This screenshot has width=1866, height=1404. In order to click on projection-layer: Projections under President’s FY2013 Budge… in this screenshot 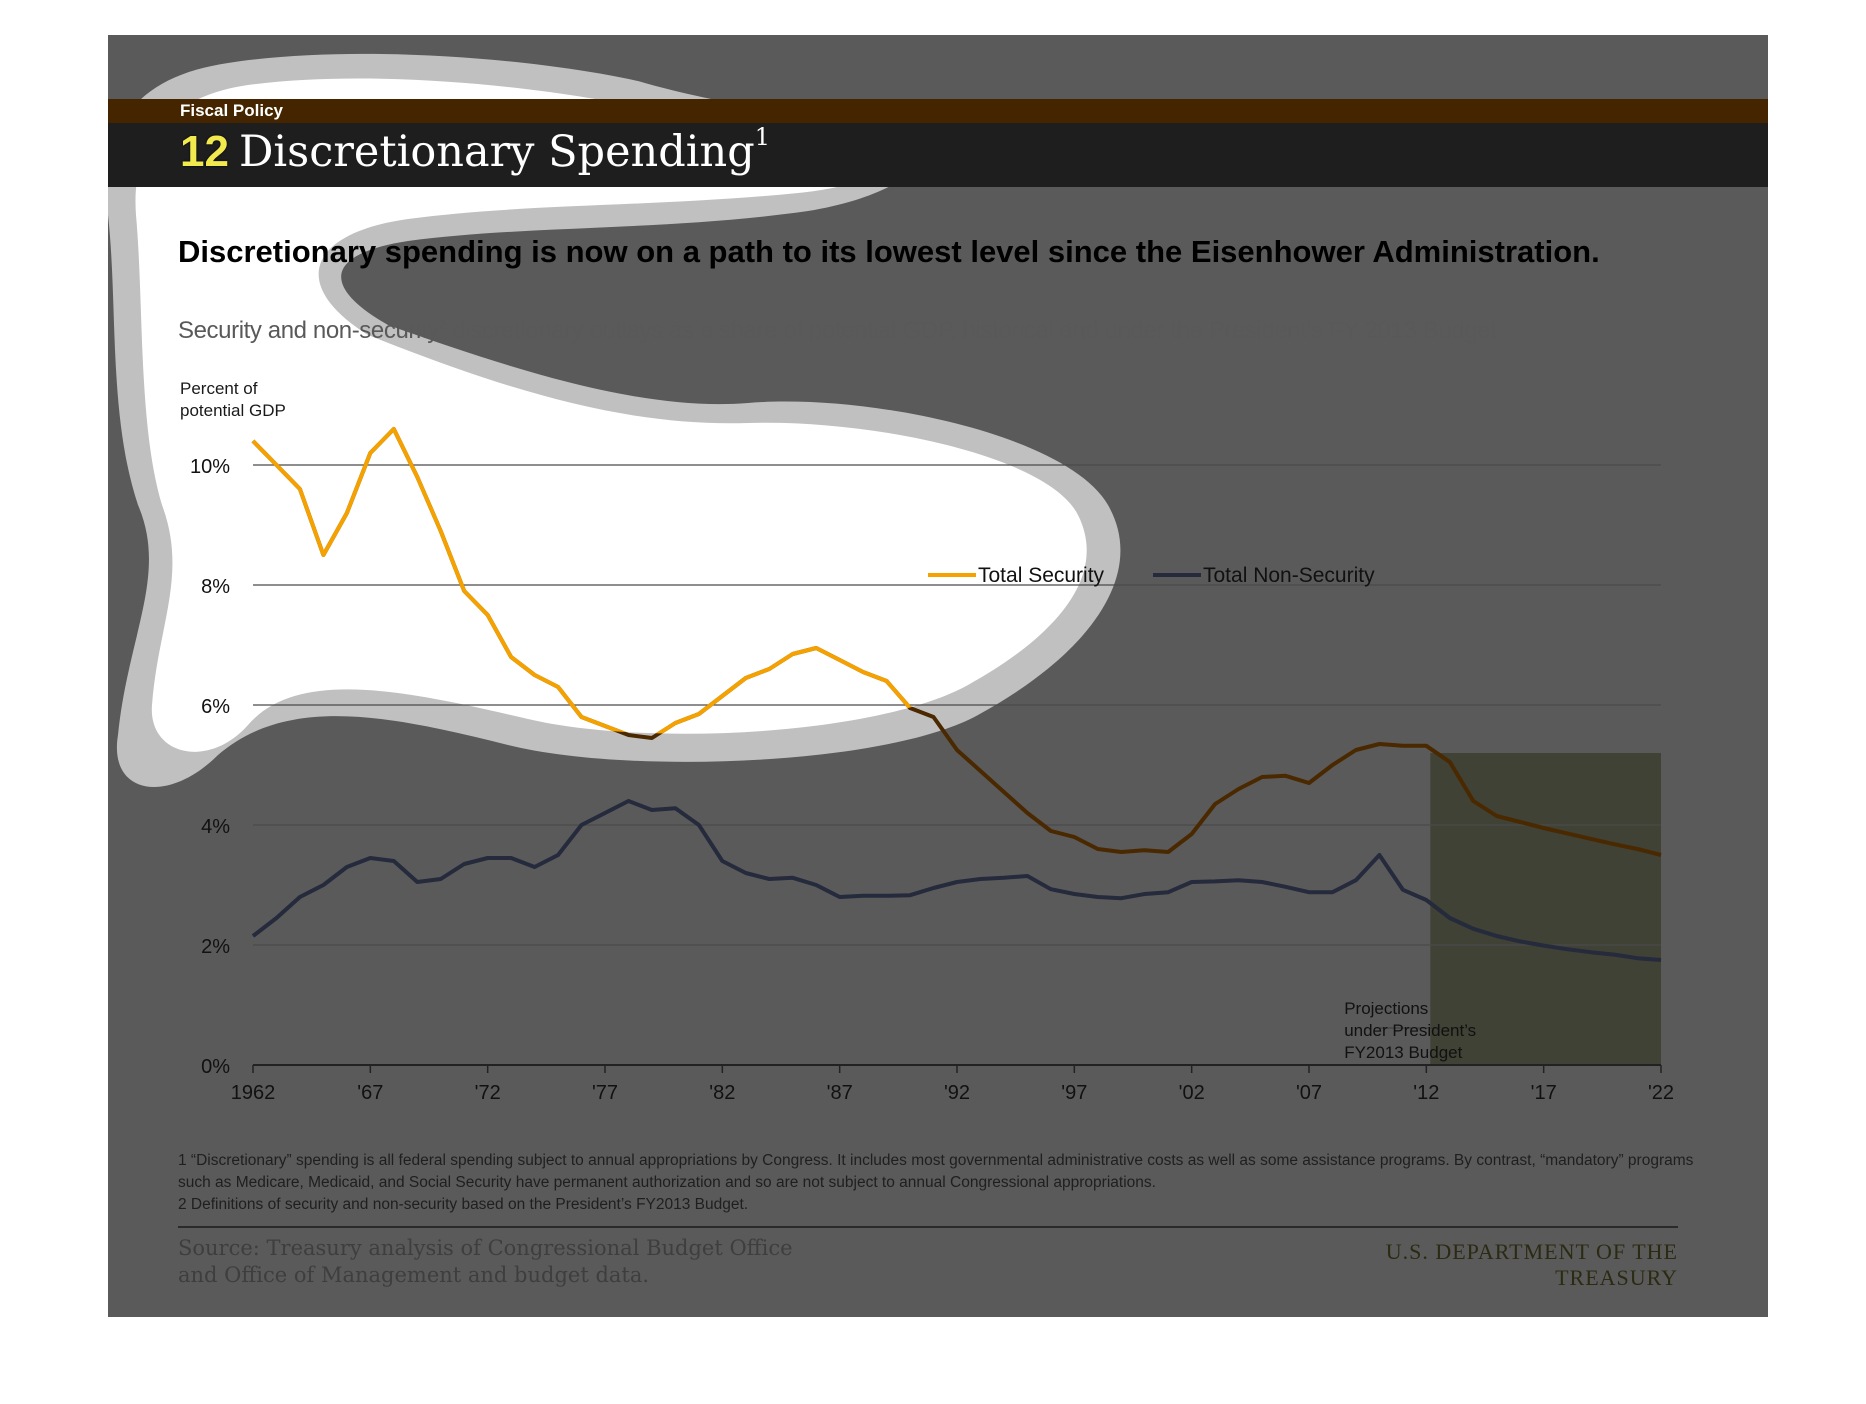, I will do `click(1502, 909)`.